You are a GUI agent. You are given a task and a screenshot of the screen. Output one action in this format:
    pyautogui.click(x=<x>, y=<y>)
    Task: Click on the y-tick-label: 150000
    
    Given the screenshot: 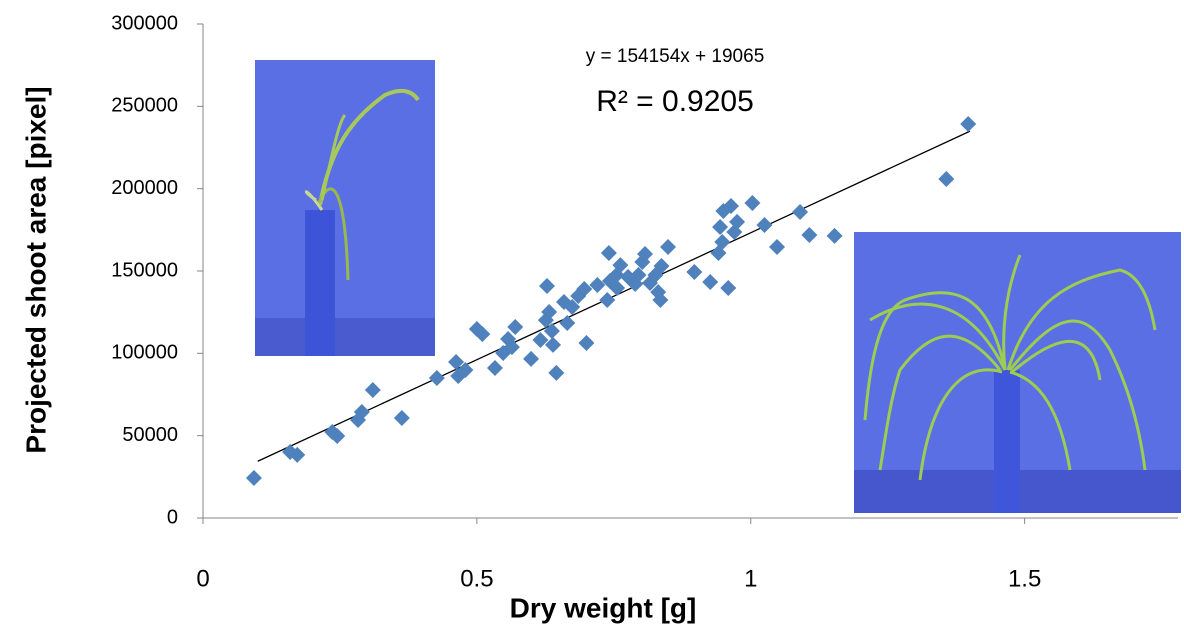 What is the action you would take?
    pyautogui.click(x=144, y=270)
    